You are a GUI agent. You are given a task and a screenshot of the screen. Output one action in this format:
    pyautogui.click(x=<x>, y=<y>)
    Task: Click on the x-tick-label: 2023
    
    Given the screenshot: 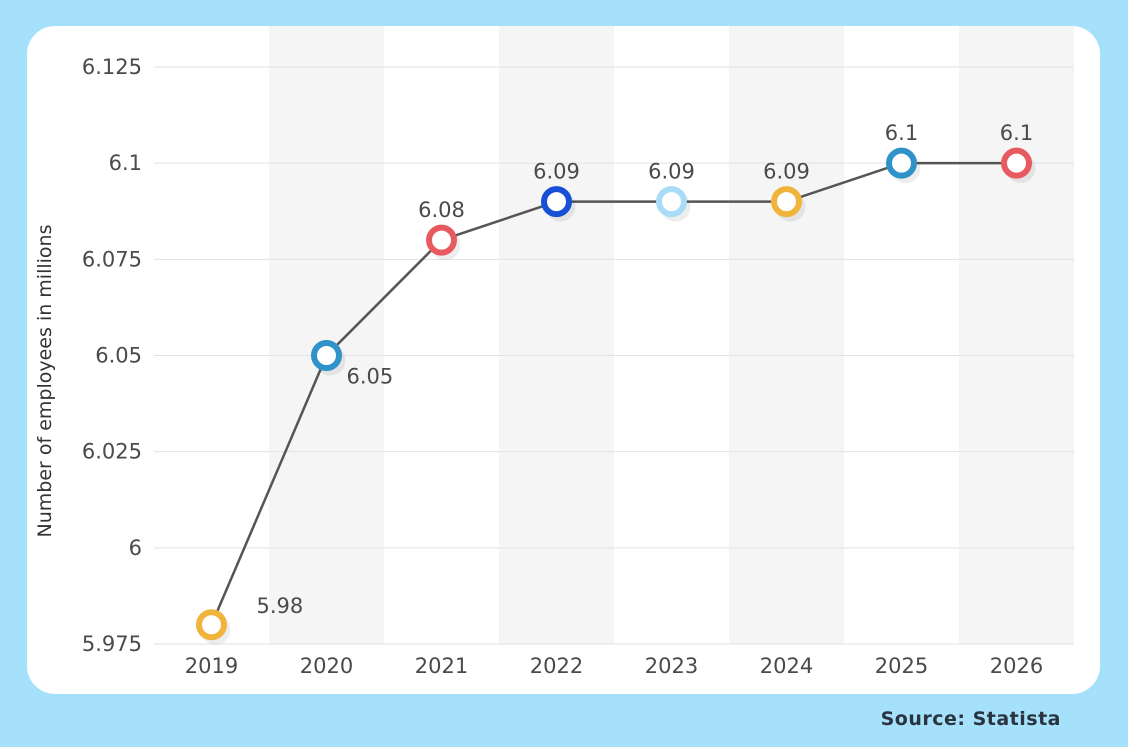 What is the action you would take?
    pyautogui.click(x=671, y=666)
    